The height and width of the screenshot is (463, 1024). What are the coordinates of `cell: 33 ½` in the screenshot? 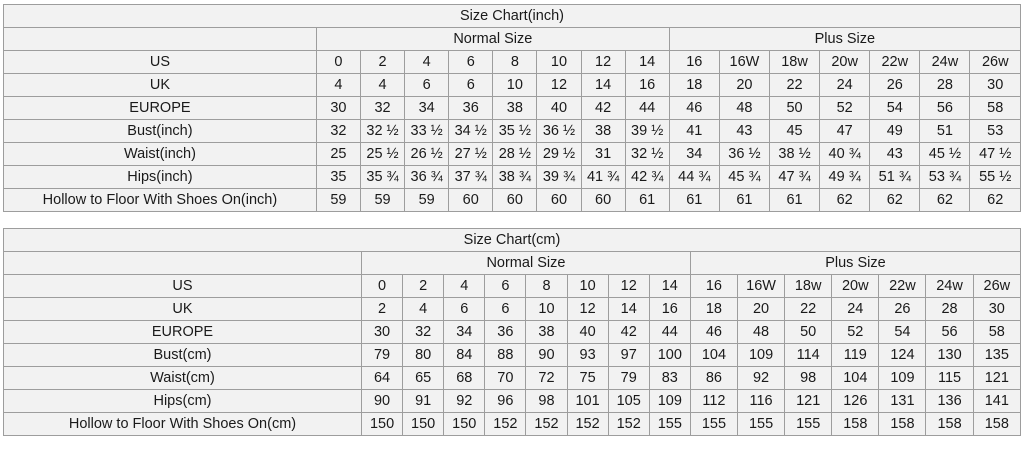 It's located at (427, 131).